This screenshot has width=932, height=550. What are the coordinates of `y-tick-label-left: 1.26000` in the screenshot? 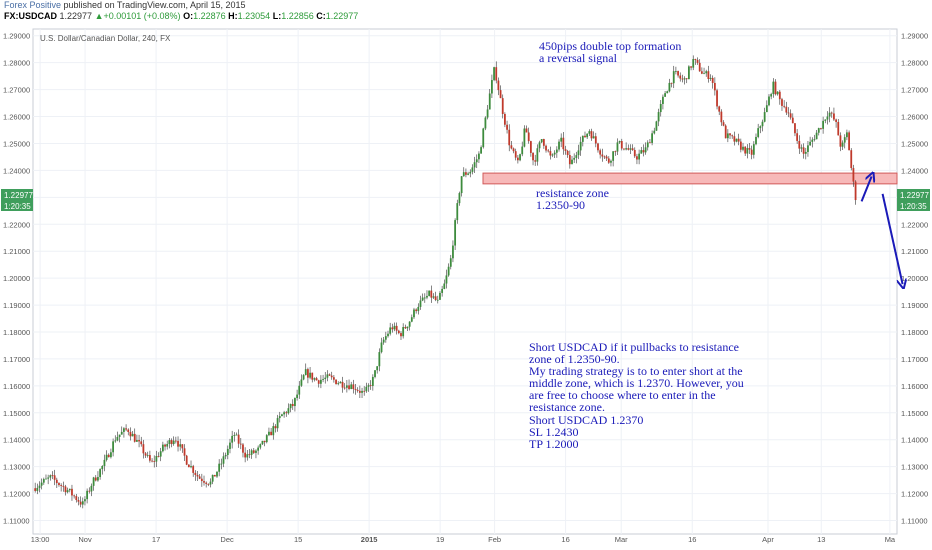 It's located at (16, 117).